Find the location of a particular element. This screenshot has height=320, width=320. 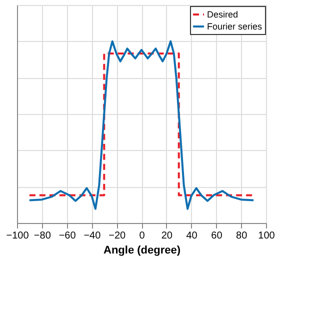

x-tick-label: 80 is located at coordinates (242, 236).